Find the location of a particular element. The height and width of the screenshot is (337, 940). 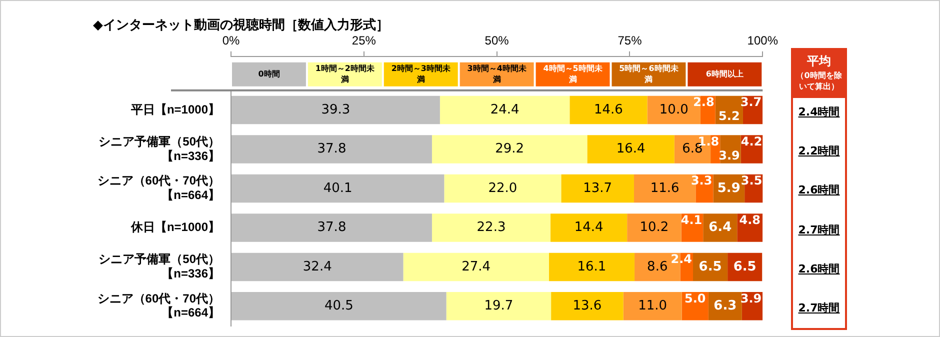

data-label: 4.8 is located at coordinates (750, 219).